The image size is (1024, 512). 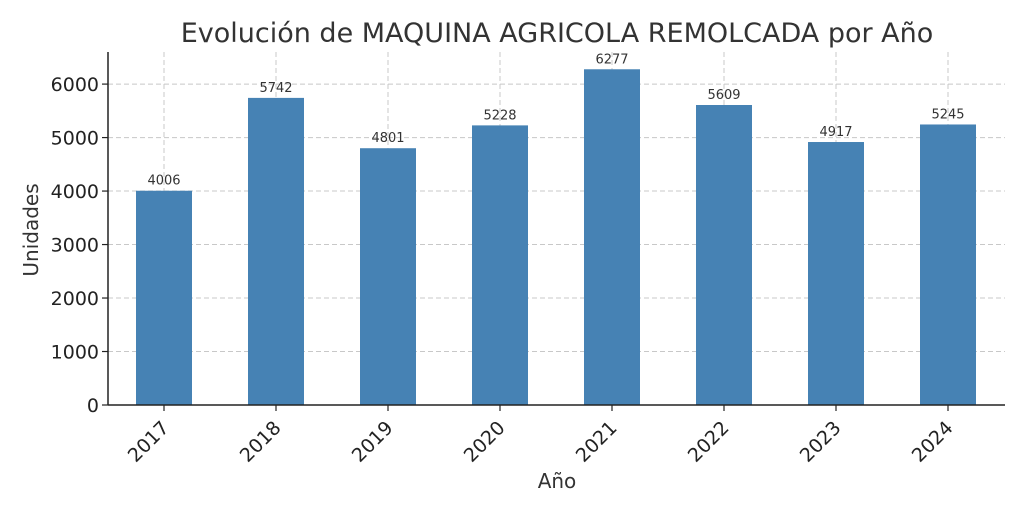 I want to click on bar-value-label: 4917, so click(x=835, y=132).